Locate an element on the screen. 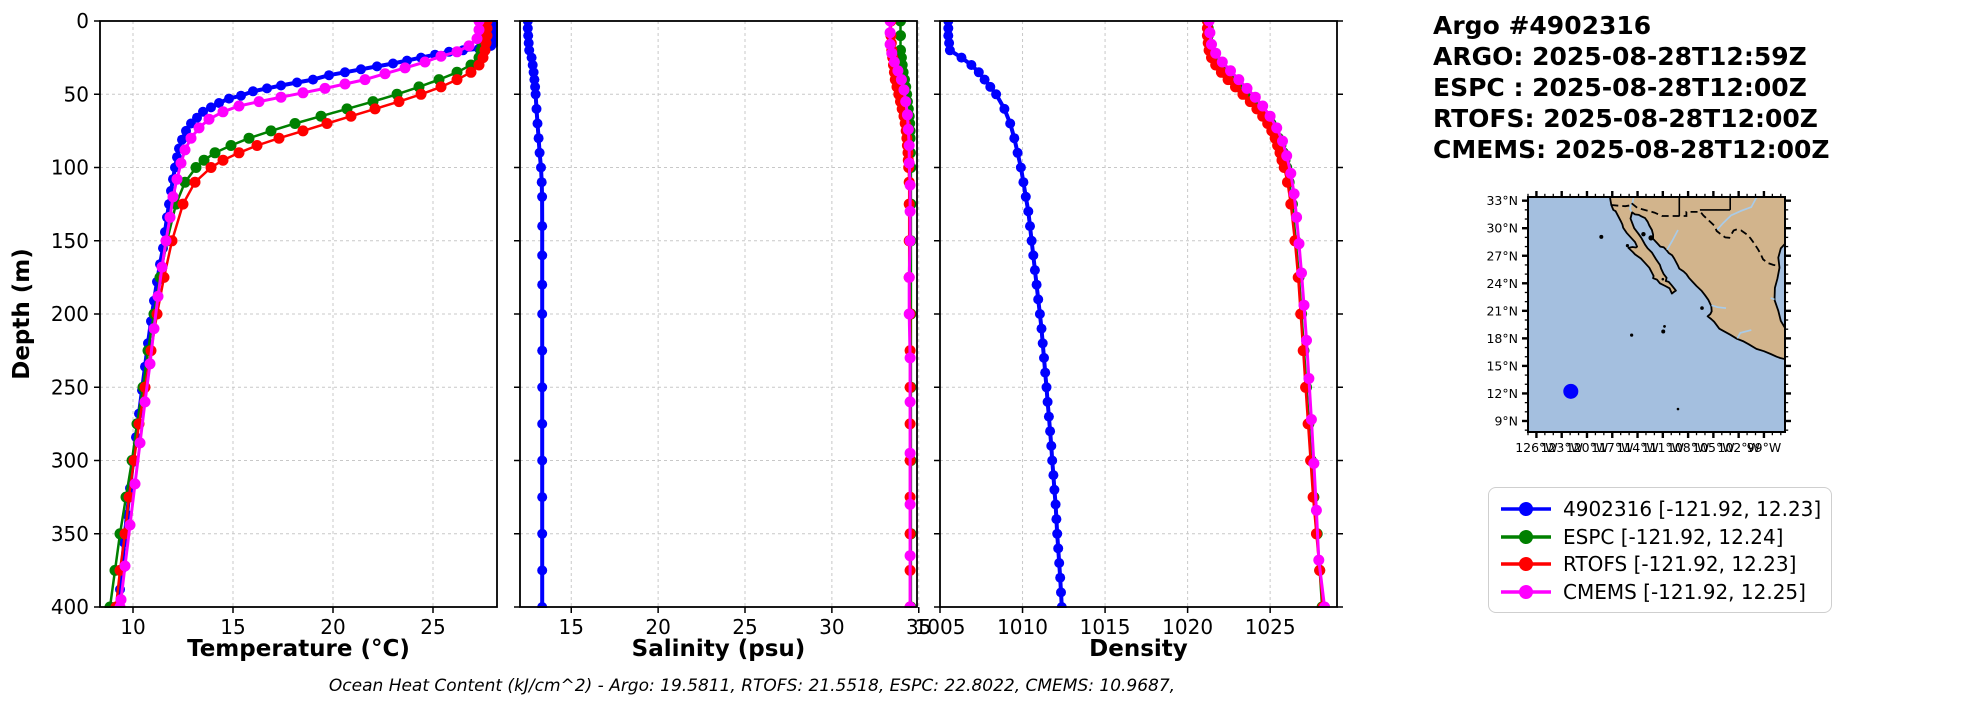  map-lat-label: 9°N is located at coordinates (1506, 420).